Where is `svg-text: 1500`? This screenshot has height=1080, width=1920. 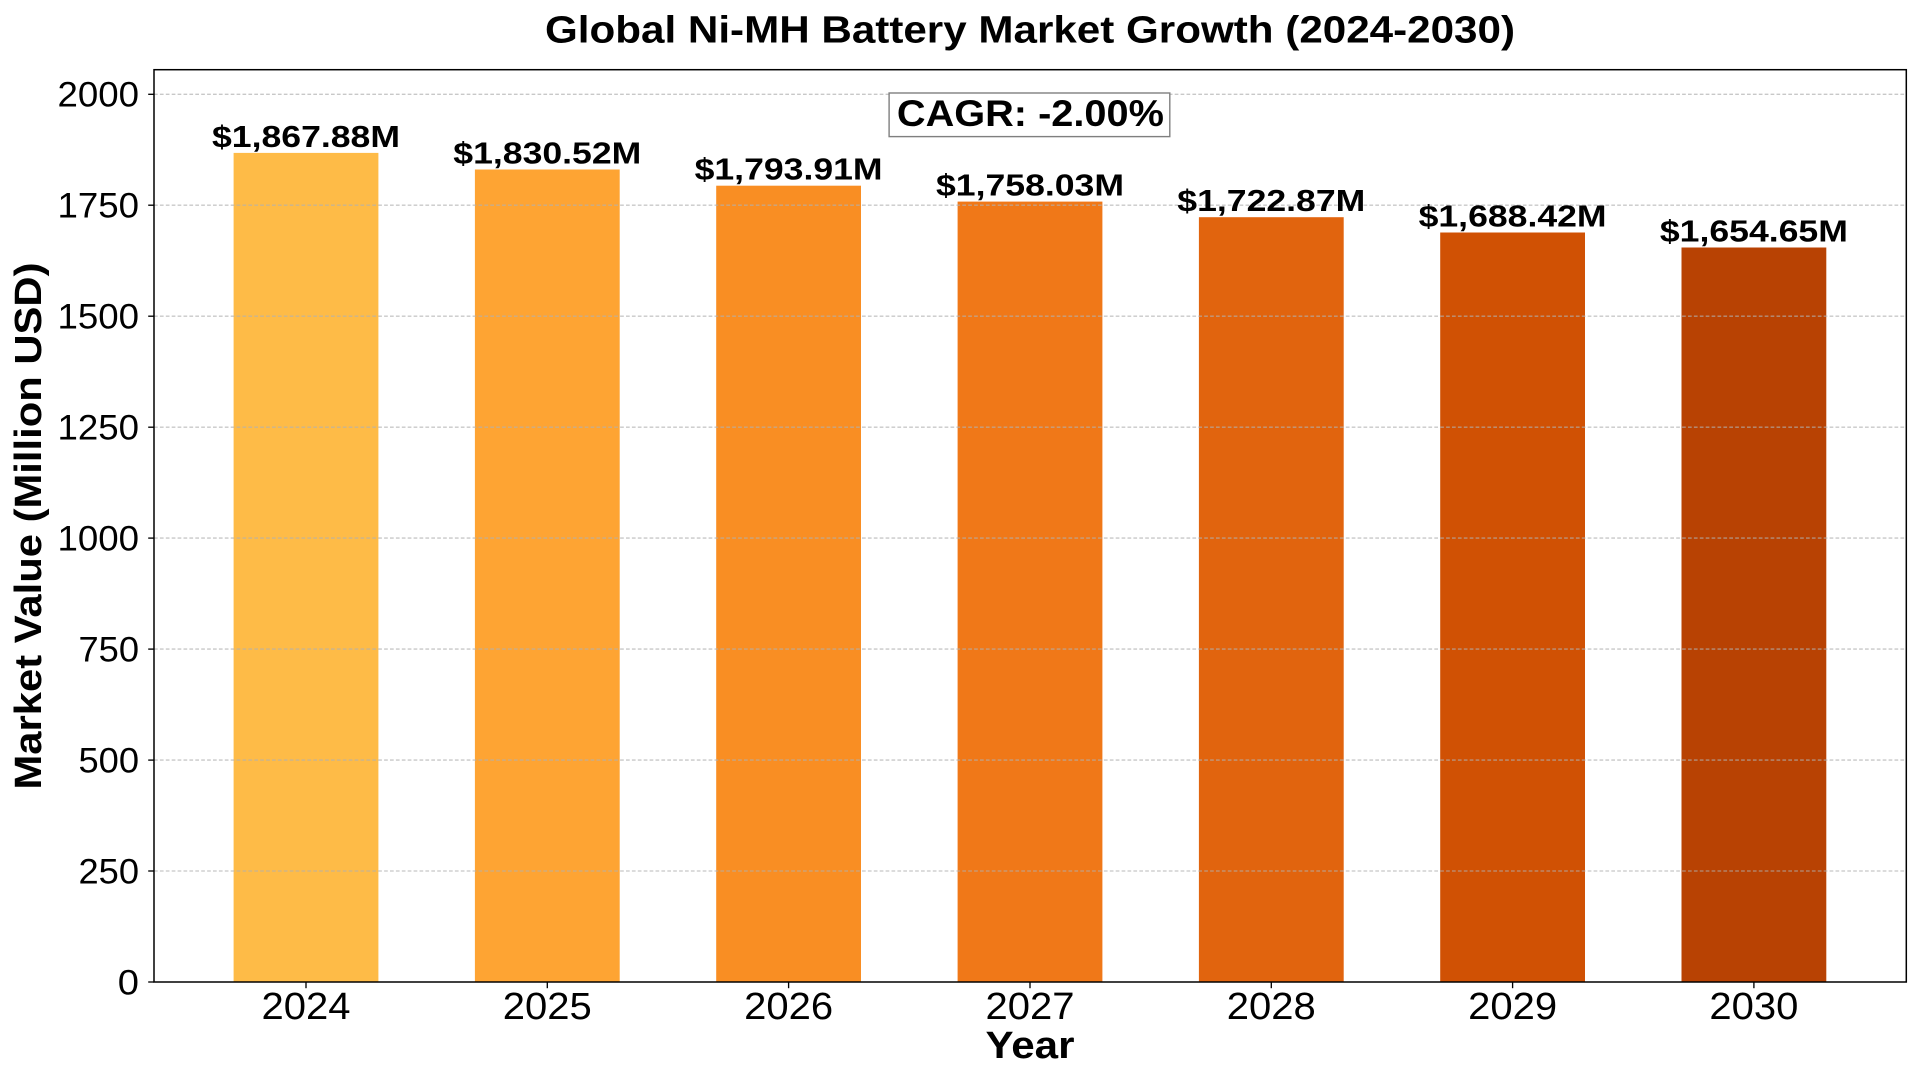
svg-text: 1500 is located at coordinates (99, 317).